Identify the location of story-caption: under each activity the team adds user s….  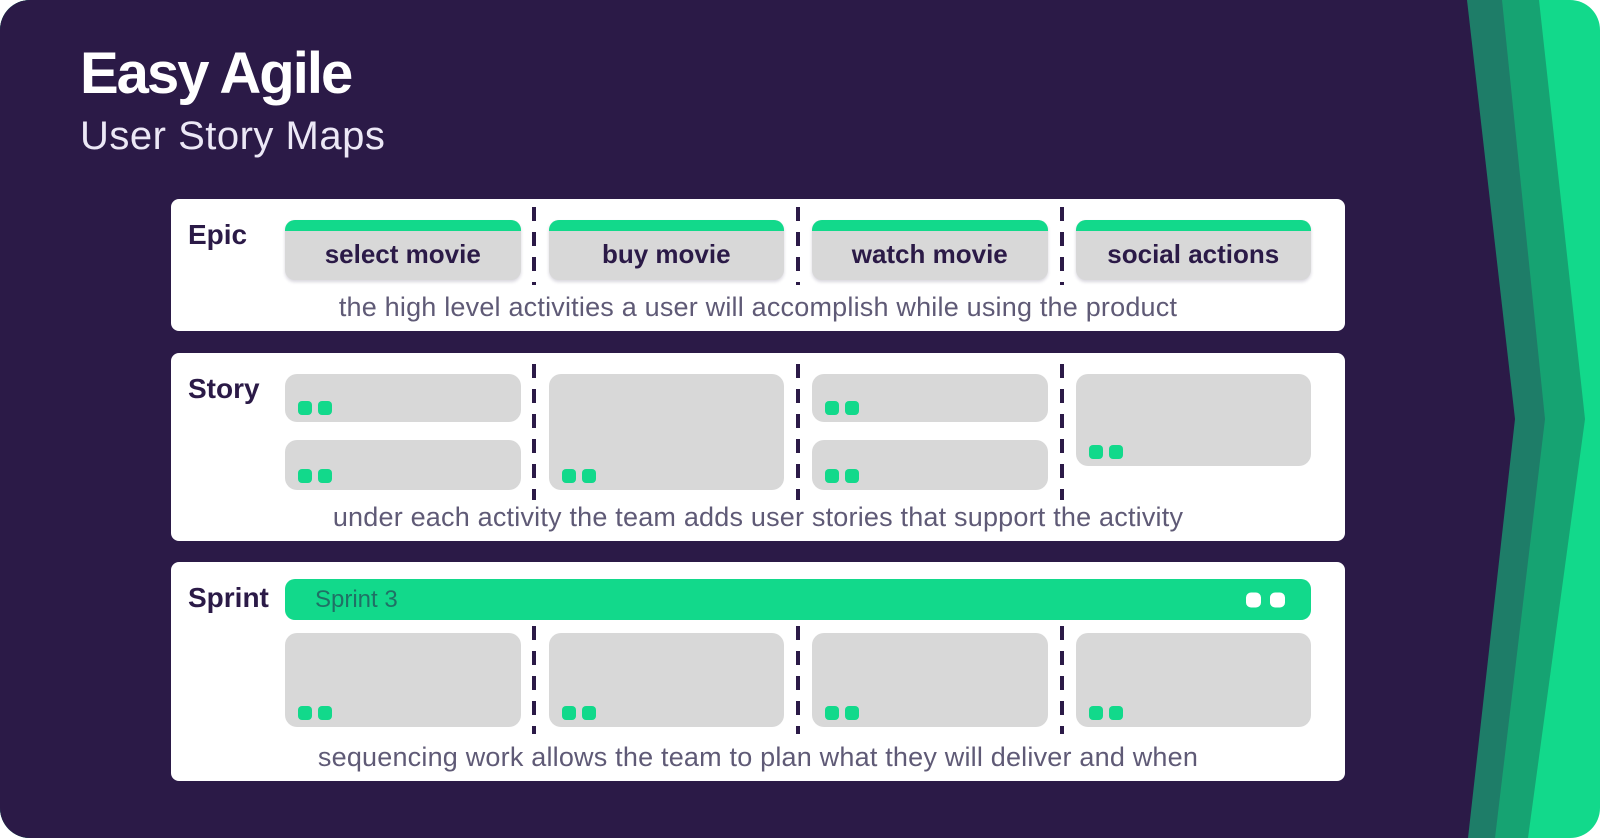
(758, 517).